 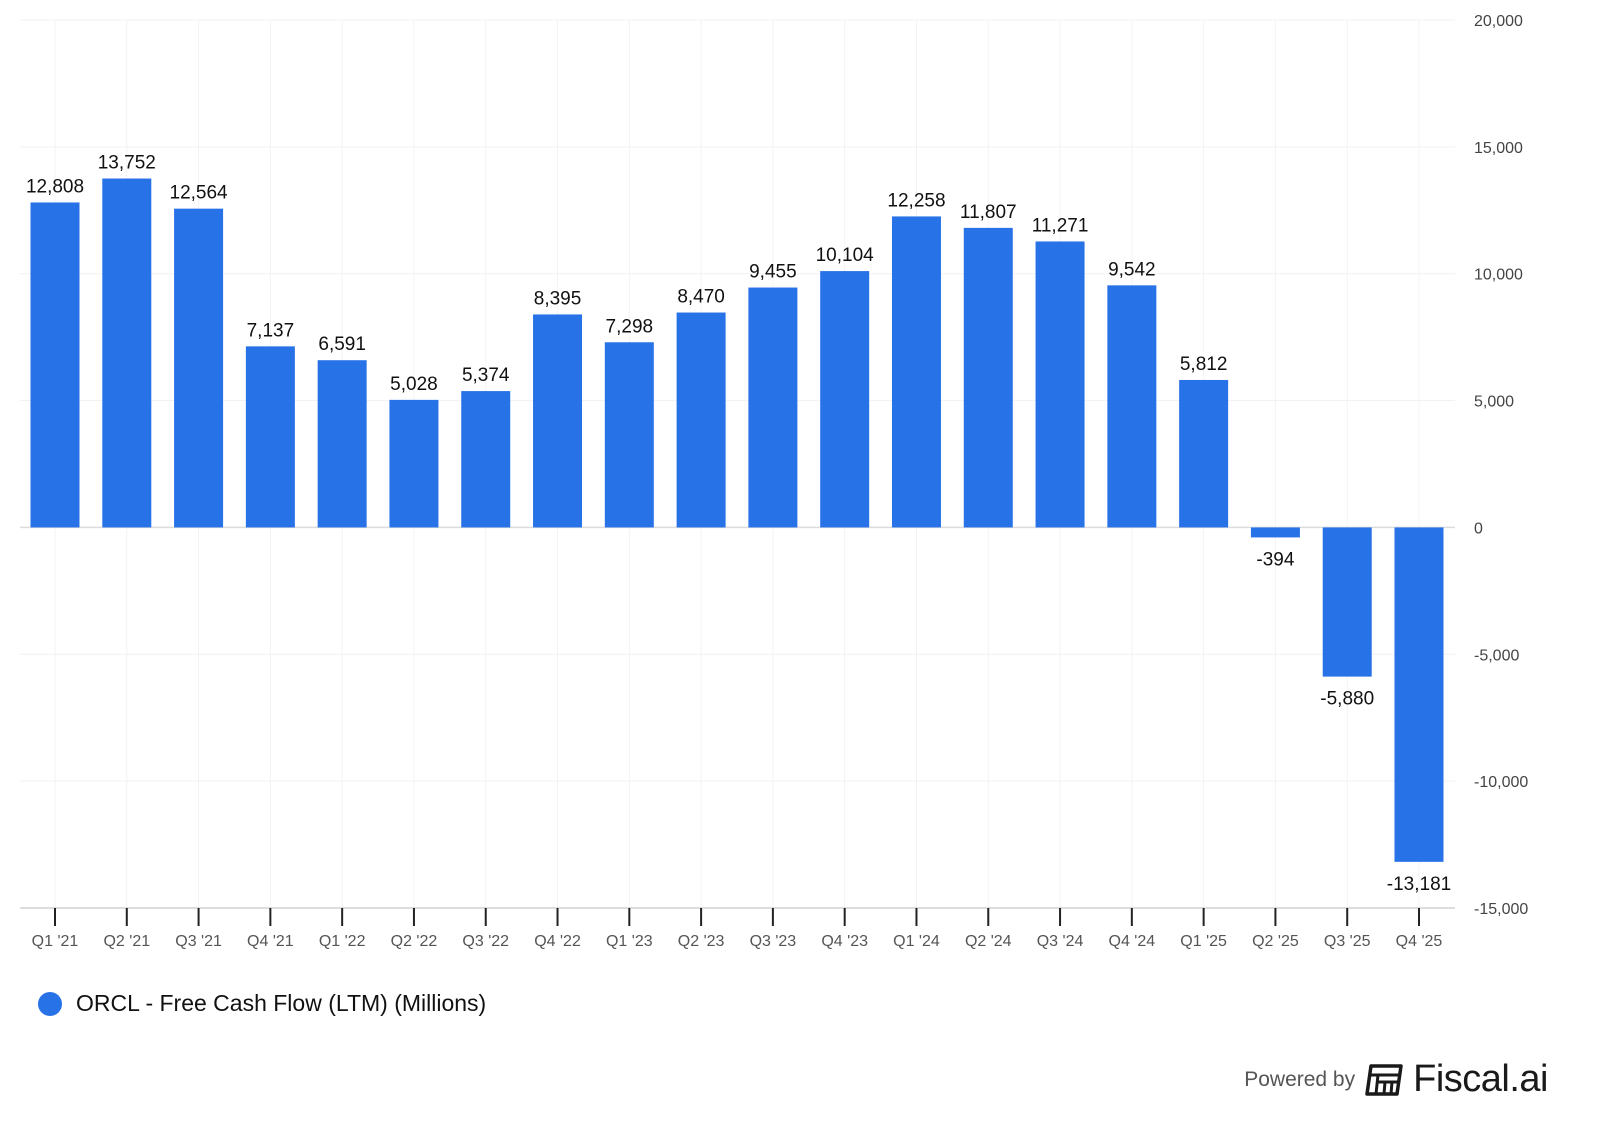 What do you see at coordinates (1132, 941) in the screenshot?
I see `x-tick-label: Q4 '24` at bounding box center [1132, 941].